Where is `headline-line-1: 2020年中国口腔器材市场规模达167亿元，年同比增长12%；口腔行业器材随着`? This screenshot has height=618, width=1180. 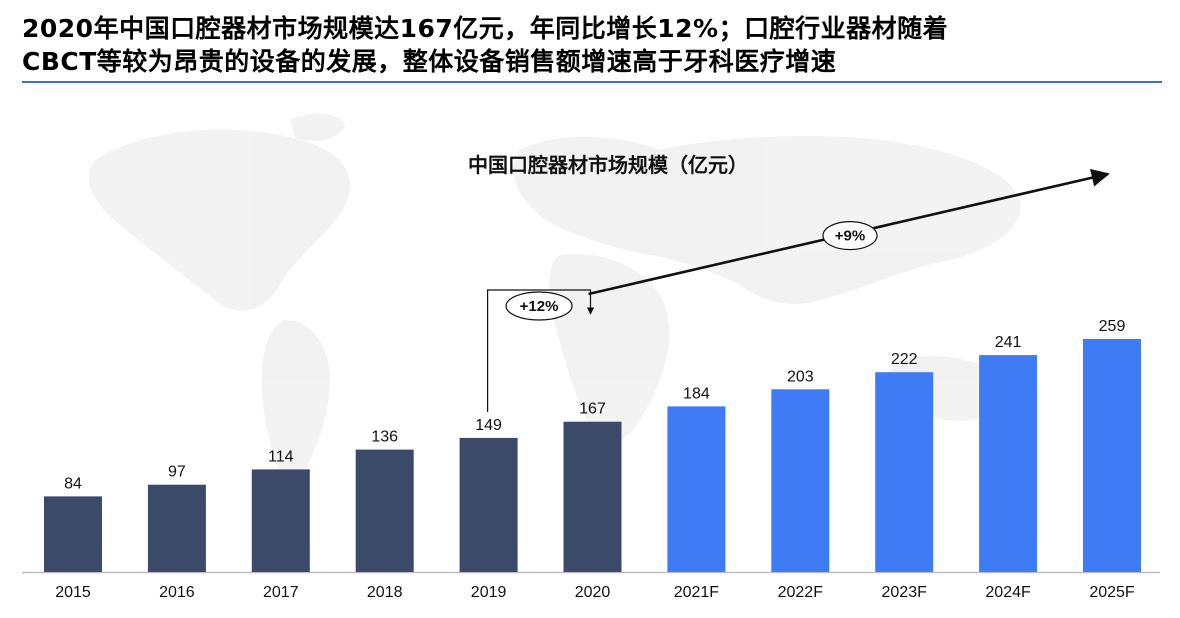
headline-line-1: 2020年中国口腔器材市场规模达167亿元，年同比增长12%；口腔行业器材随着 is located at coordinates (485, 28).